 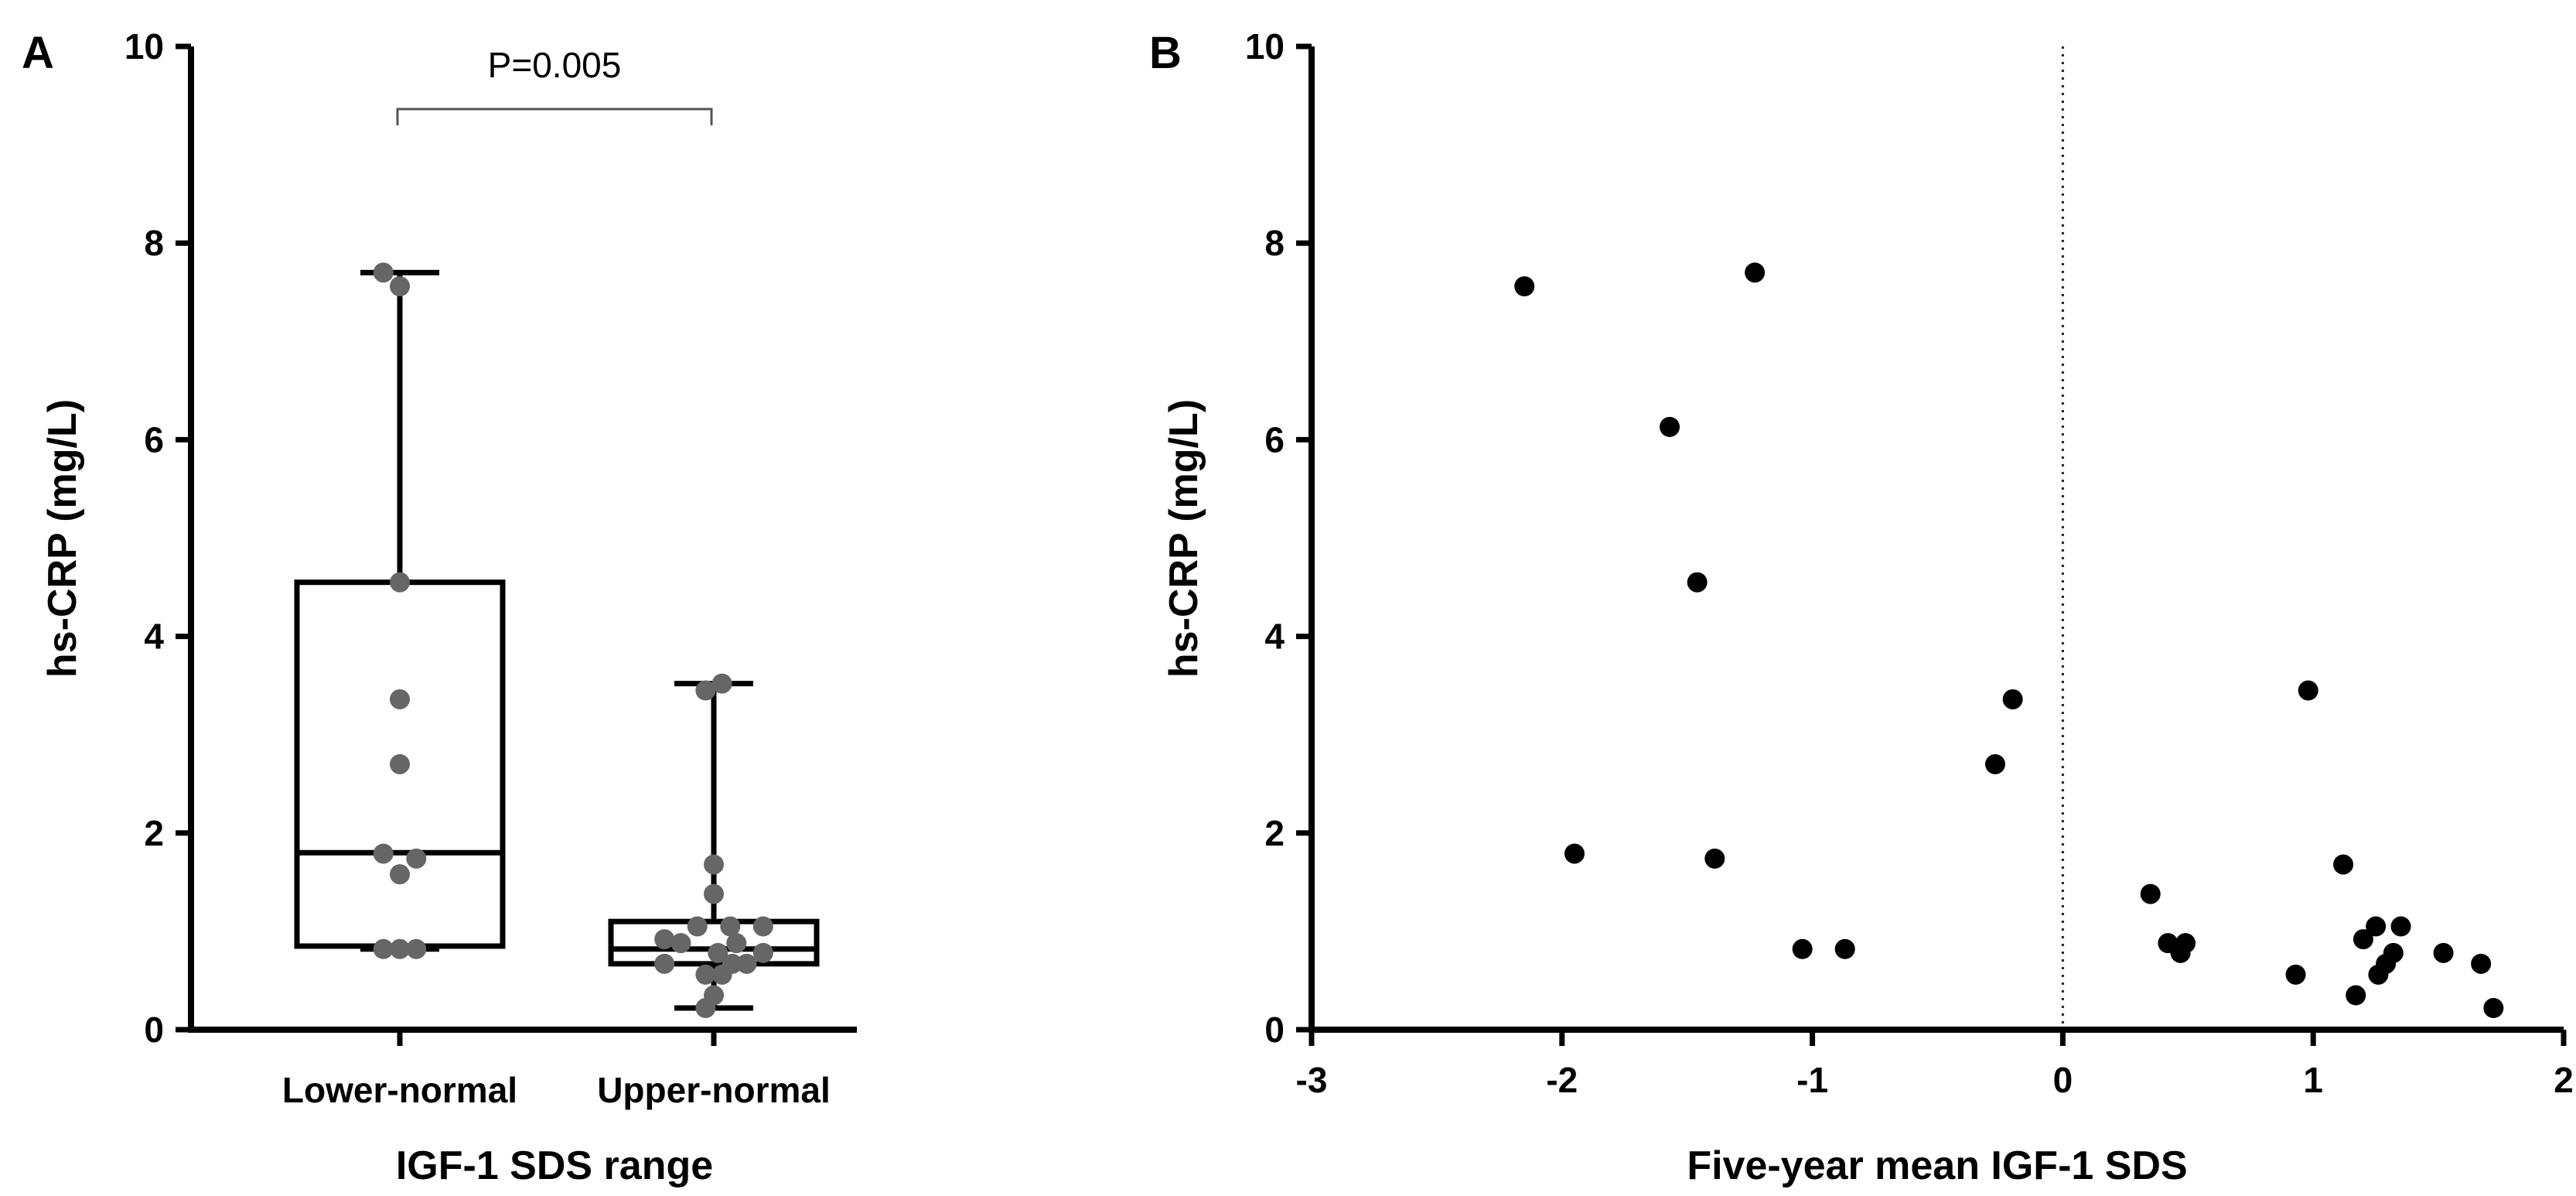 I want to click on panel-b-letter: B, so click(x=1166, y=53).